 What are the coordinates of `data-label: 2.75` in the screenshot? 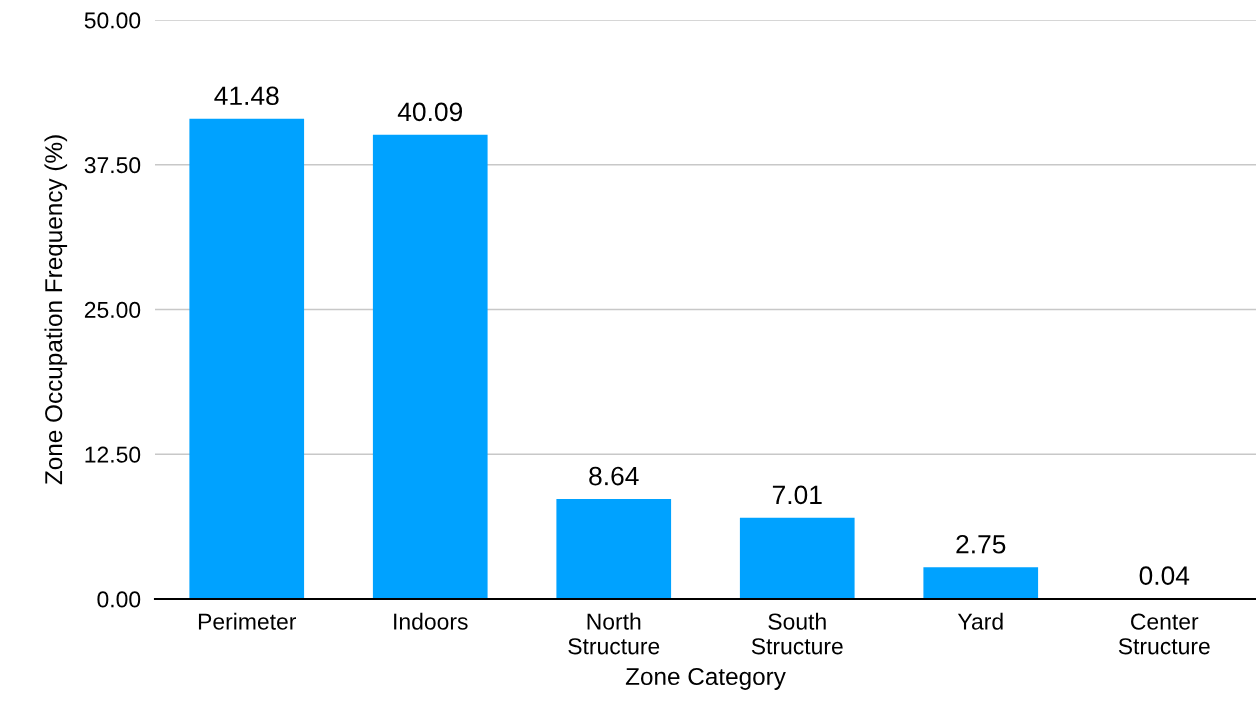 It's located at (981, 544).